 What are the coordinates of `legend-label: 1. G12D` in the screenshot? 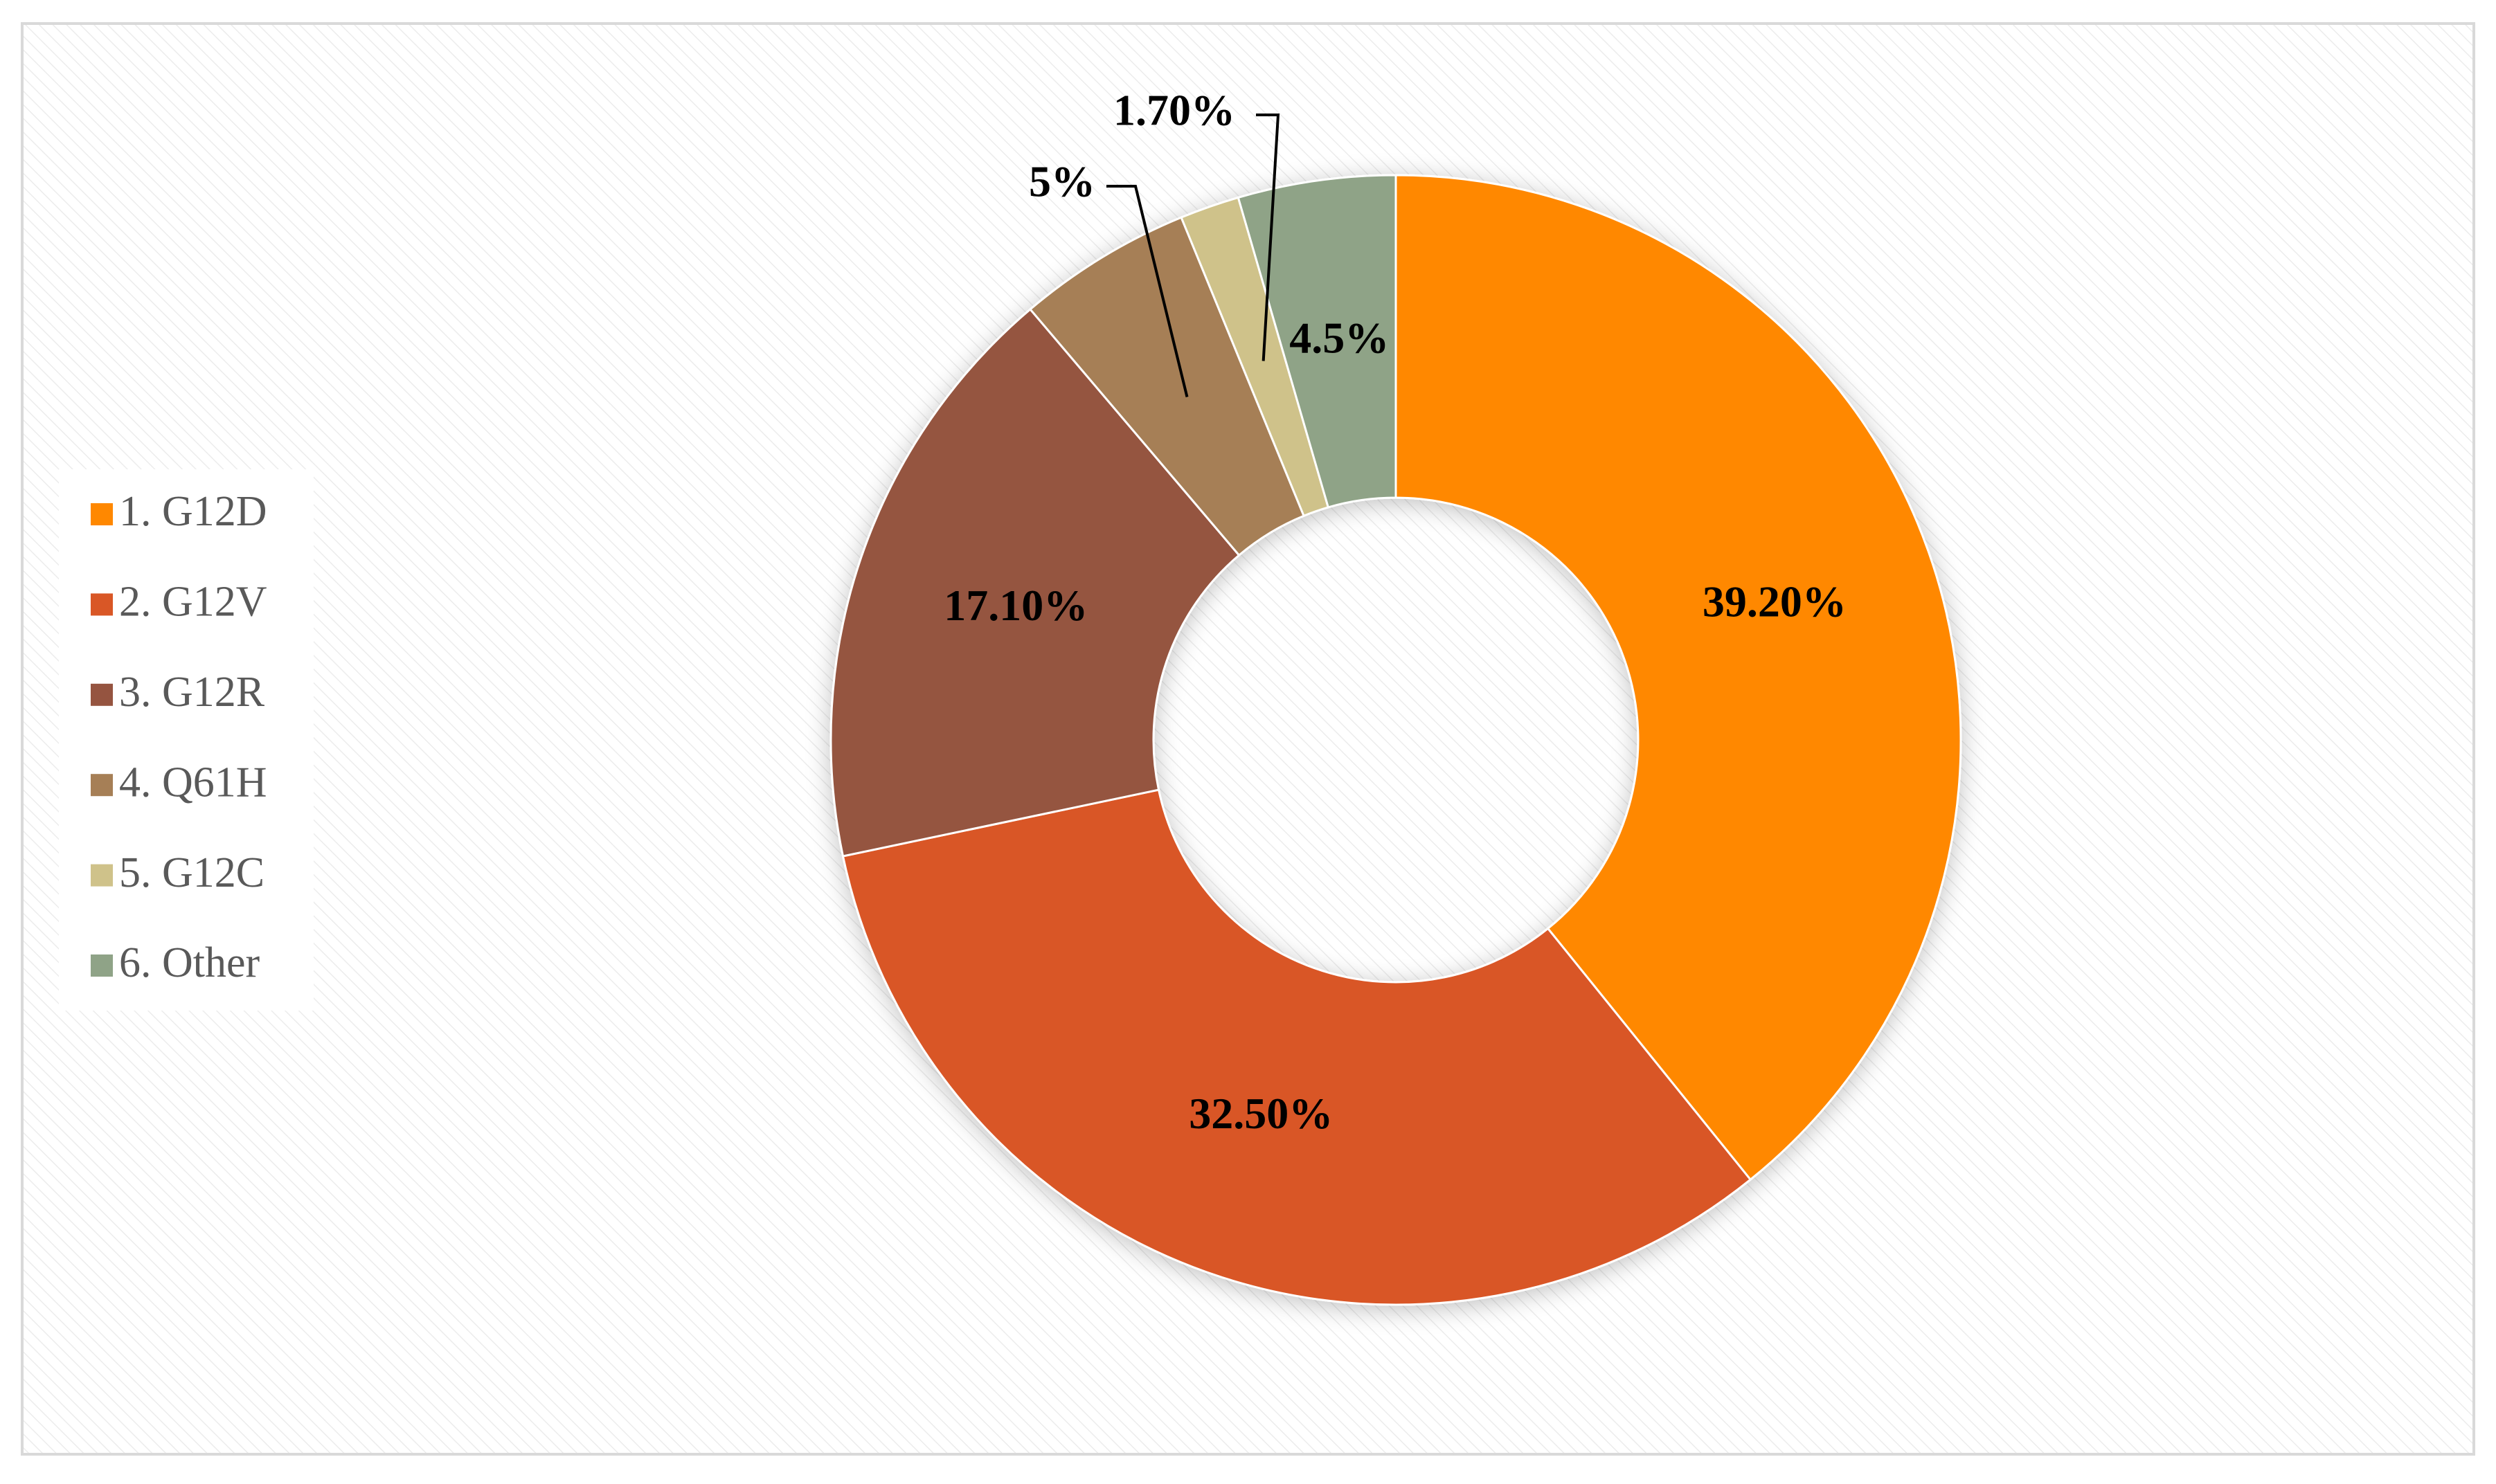 It's located at (193, 511).